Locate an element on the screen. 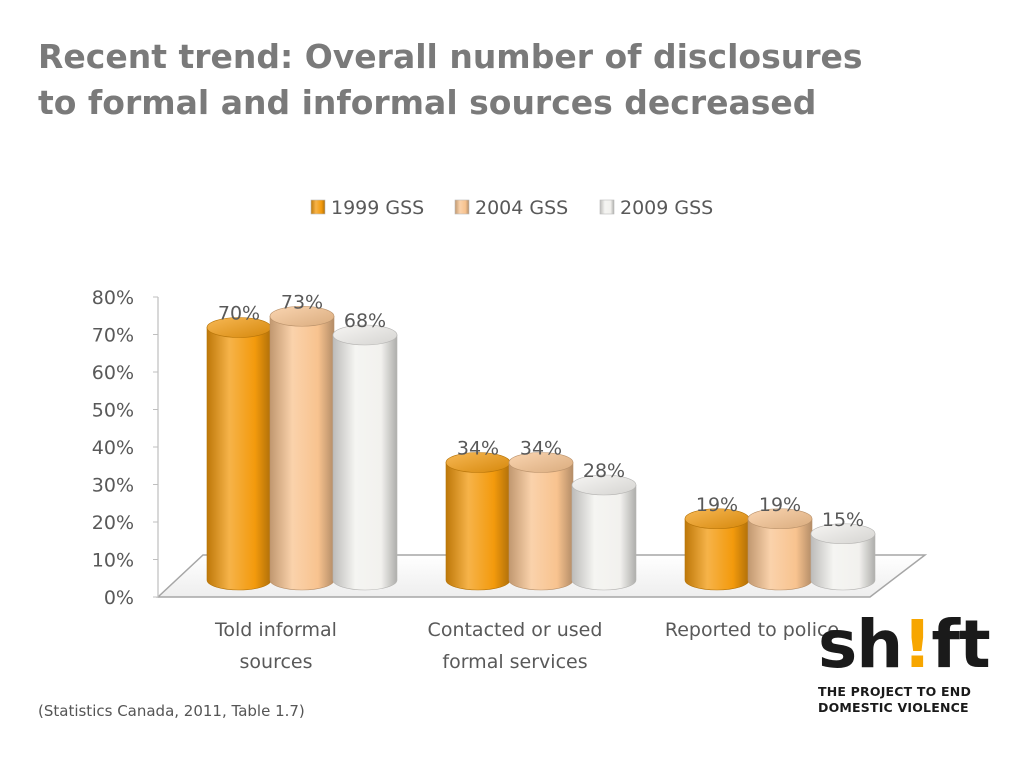  legend-label: 1999 GSS is located at coordinates (377, 208).